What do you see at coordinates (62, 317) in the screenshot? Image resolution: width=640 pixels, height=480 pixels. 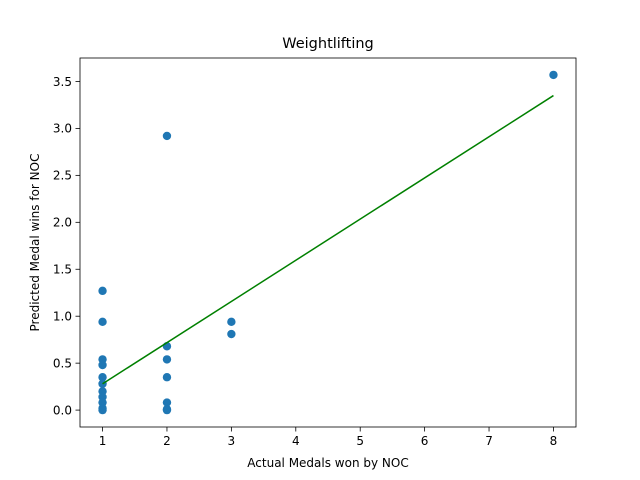 I see `y-tick-label-2: 1.0` at bounding box center [62, 317].